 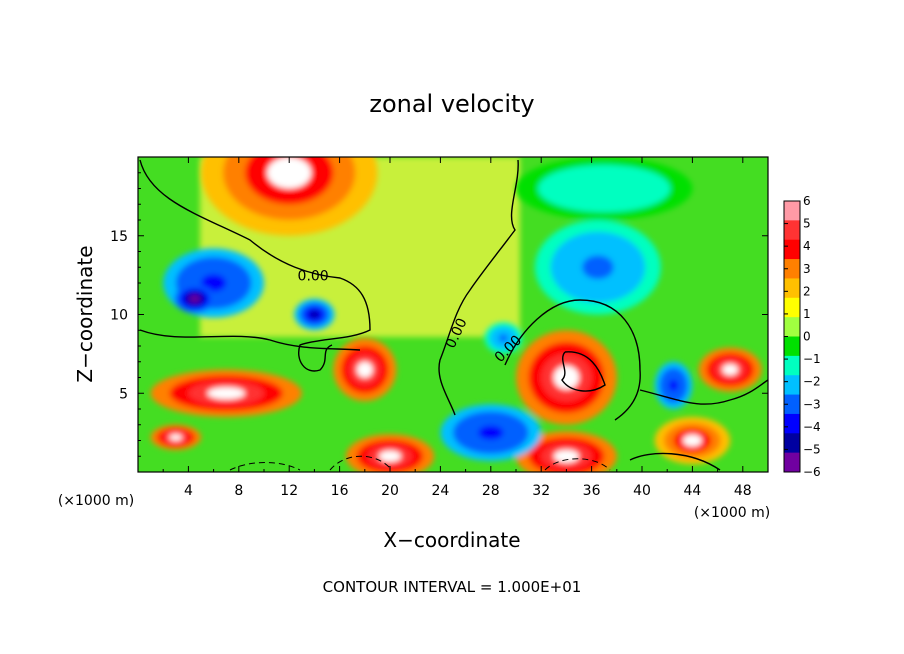 I want to click on colorbar-tick-label: 5, so click(x=807, y=224).